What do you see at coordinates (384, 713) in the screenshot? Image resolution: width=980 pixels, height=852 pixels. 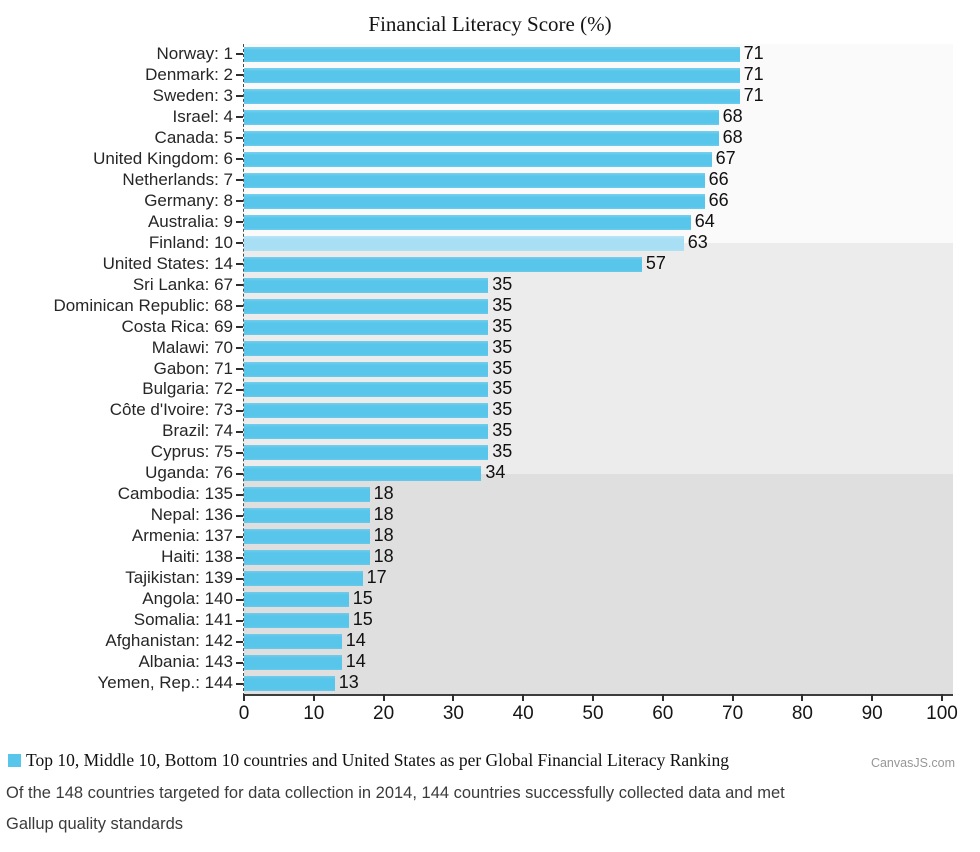 I see `x-axis-tick-label: 20` at bounding box center [384, 713].